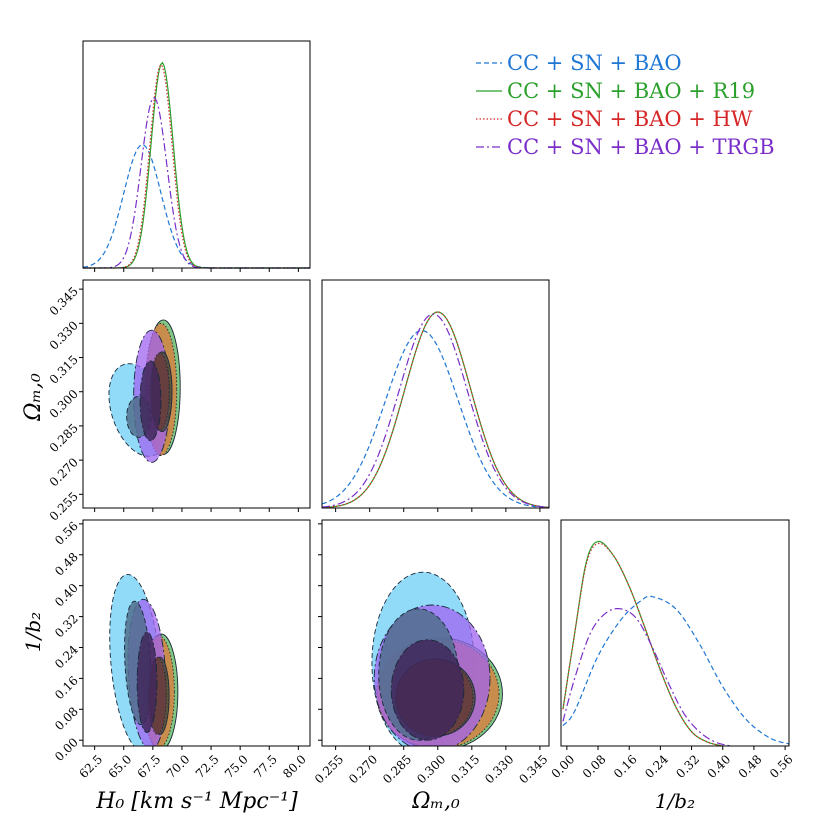 The width and height of the screenshot is (830, 830). What do you see at coordinates (66, 595) in the screenshot?
I see `y-tick-label-b2: 0.40` at bounding box center [66, 595].